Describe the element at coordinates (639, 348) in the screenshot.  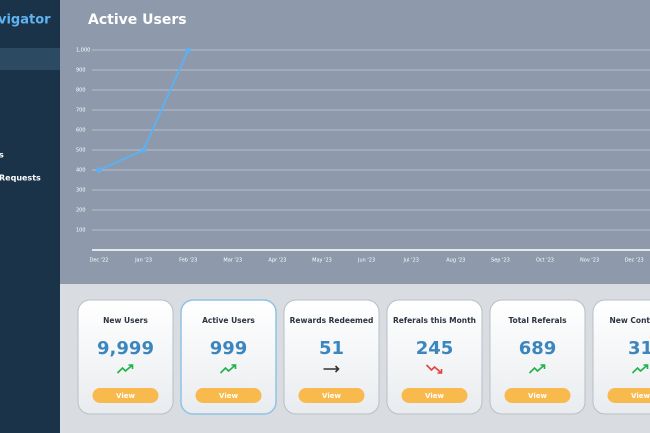
I see `card-value: 31` at that location.